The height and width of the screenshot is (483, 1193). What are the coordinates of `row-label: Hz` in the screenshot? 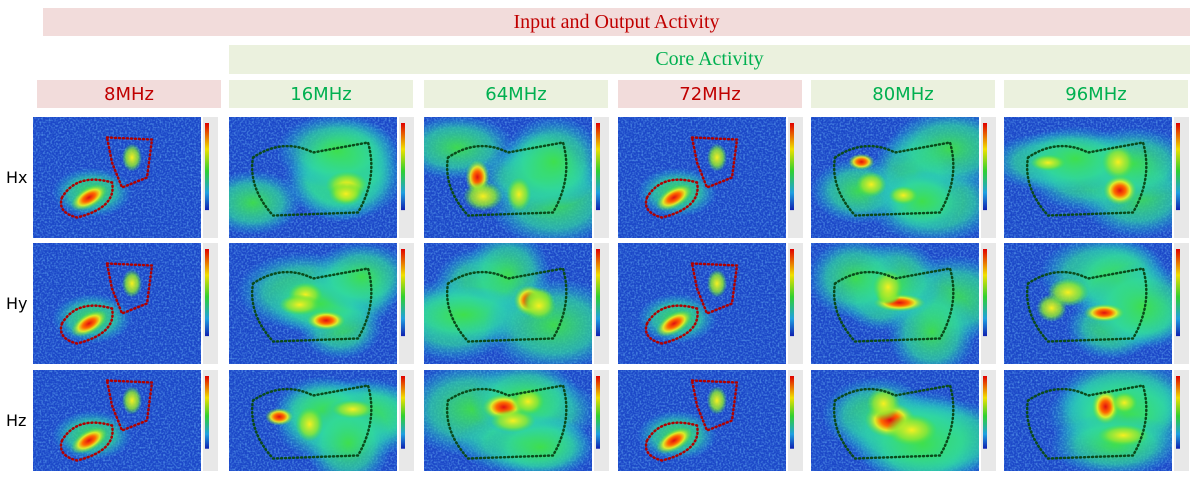 It's located at (16, 420).